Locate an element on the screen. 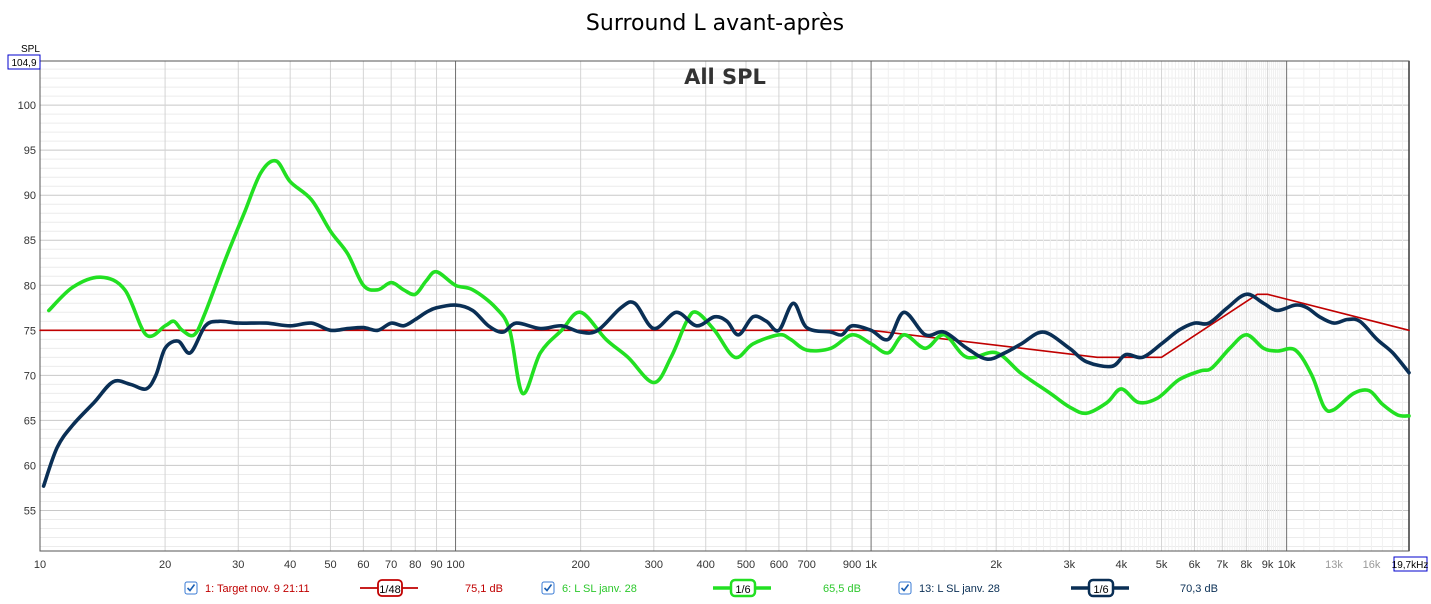  x-tick-label: 3k is located at coordinates (1070, 565).